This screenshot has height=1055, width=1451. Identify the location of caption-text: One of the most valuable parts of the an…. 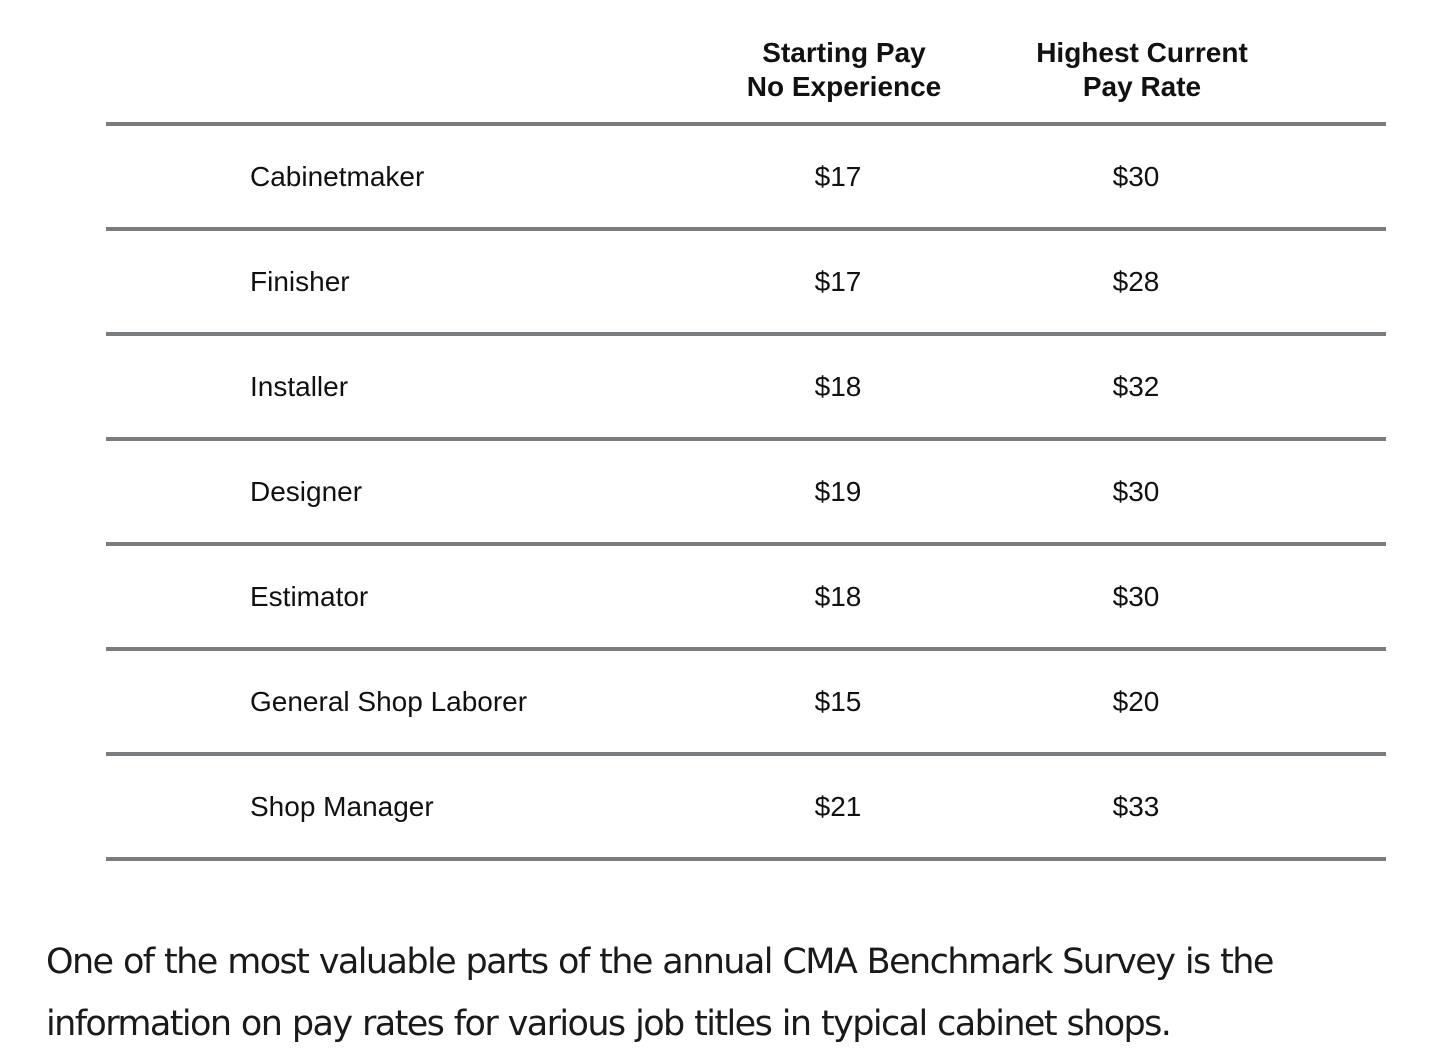
(660, 993).